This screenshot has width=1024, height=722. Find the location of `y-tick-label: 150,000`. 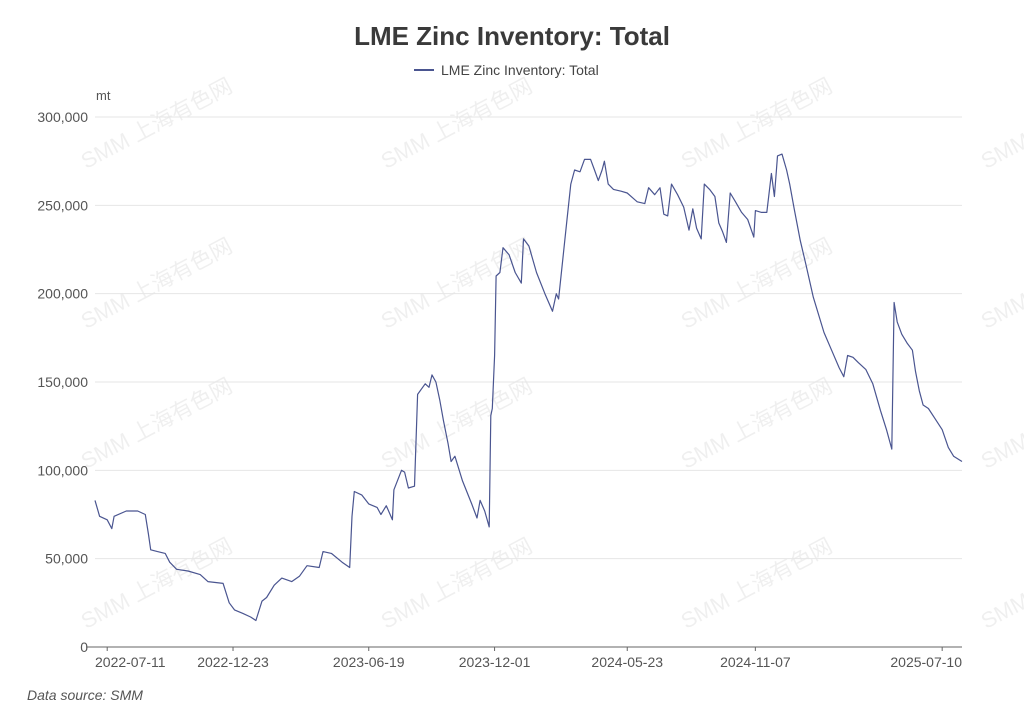

y-tick-label: 150,000 is located at coordinates (62, 382).